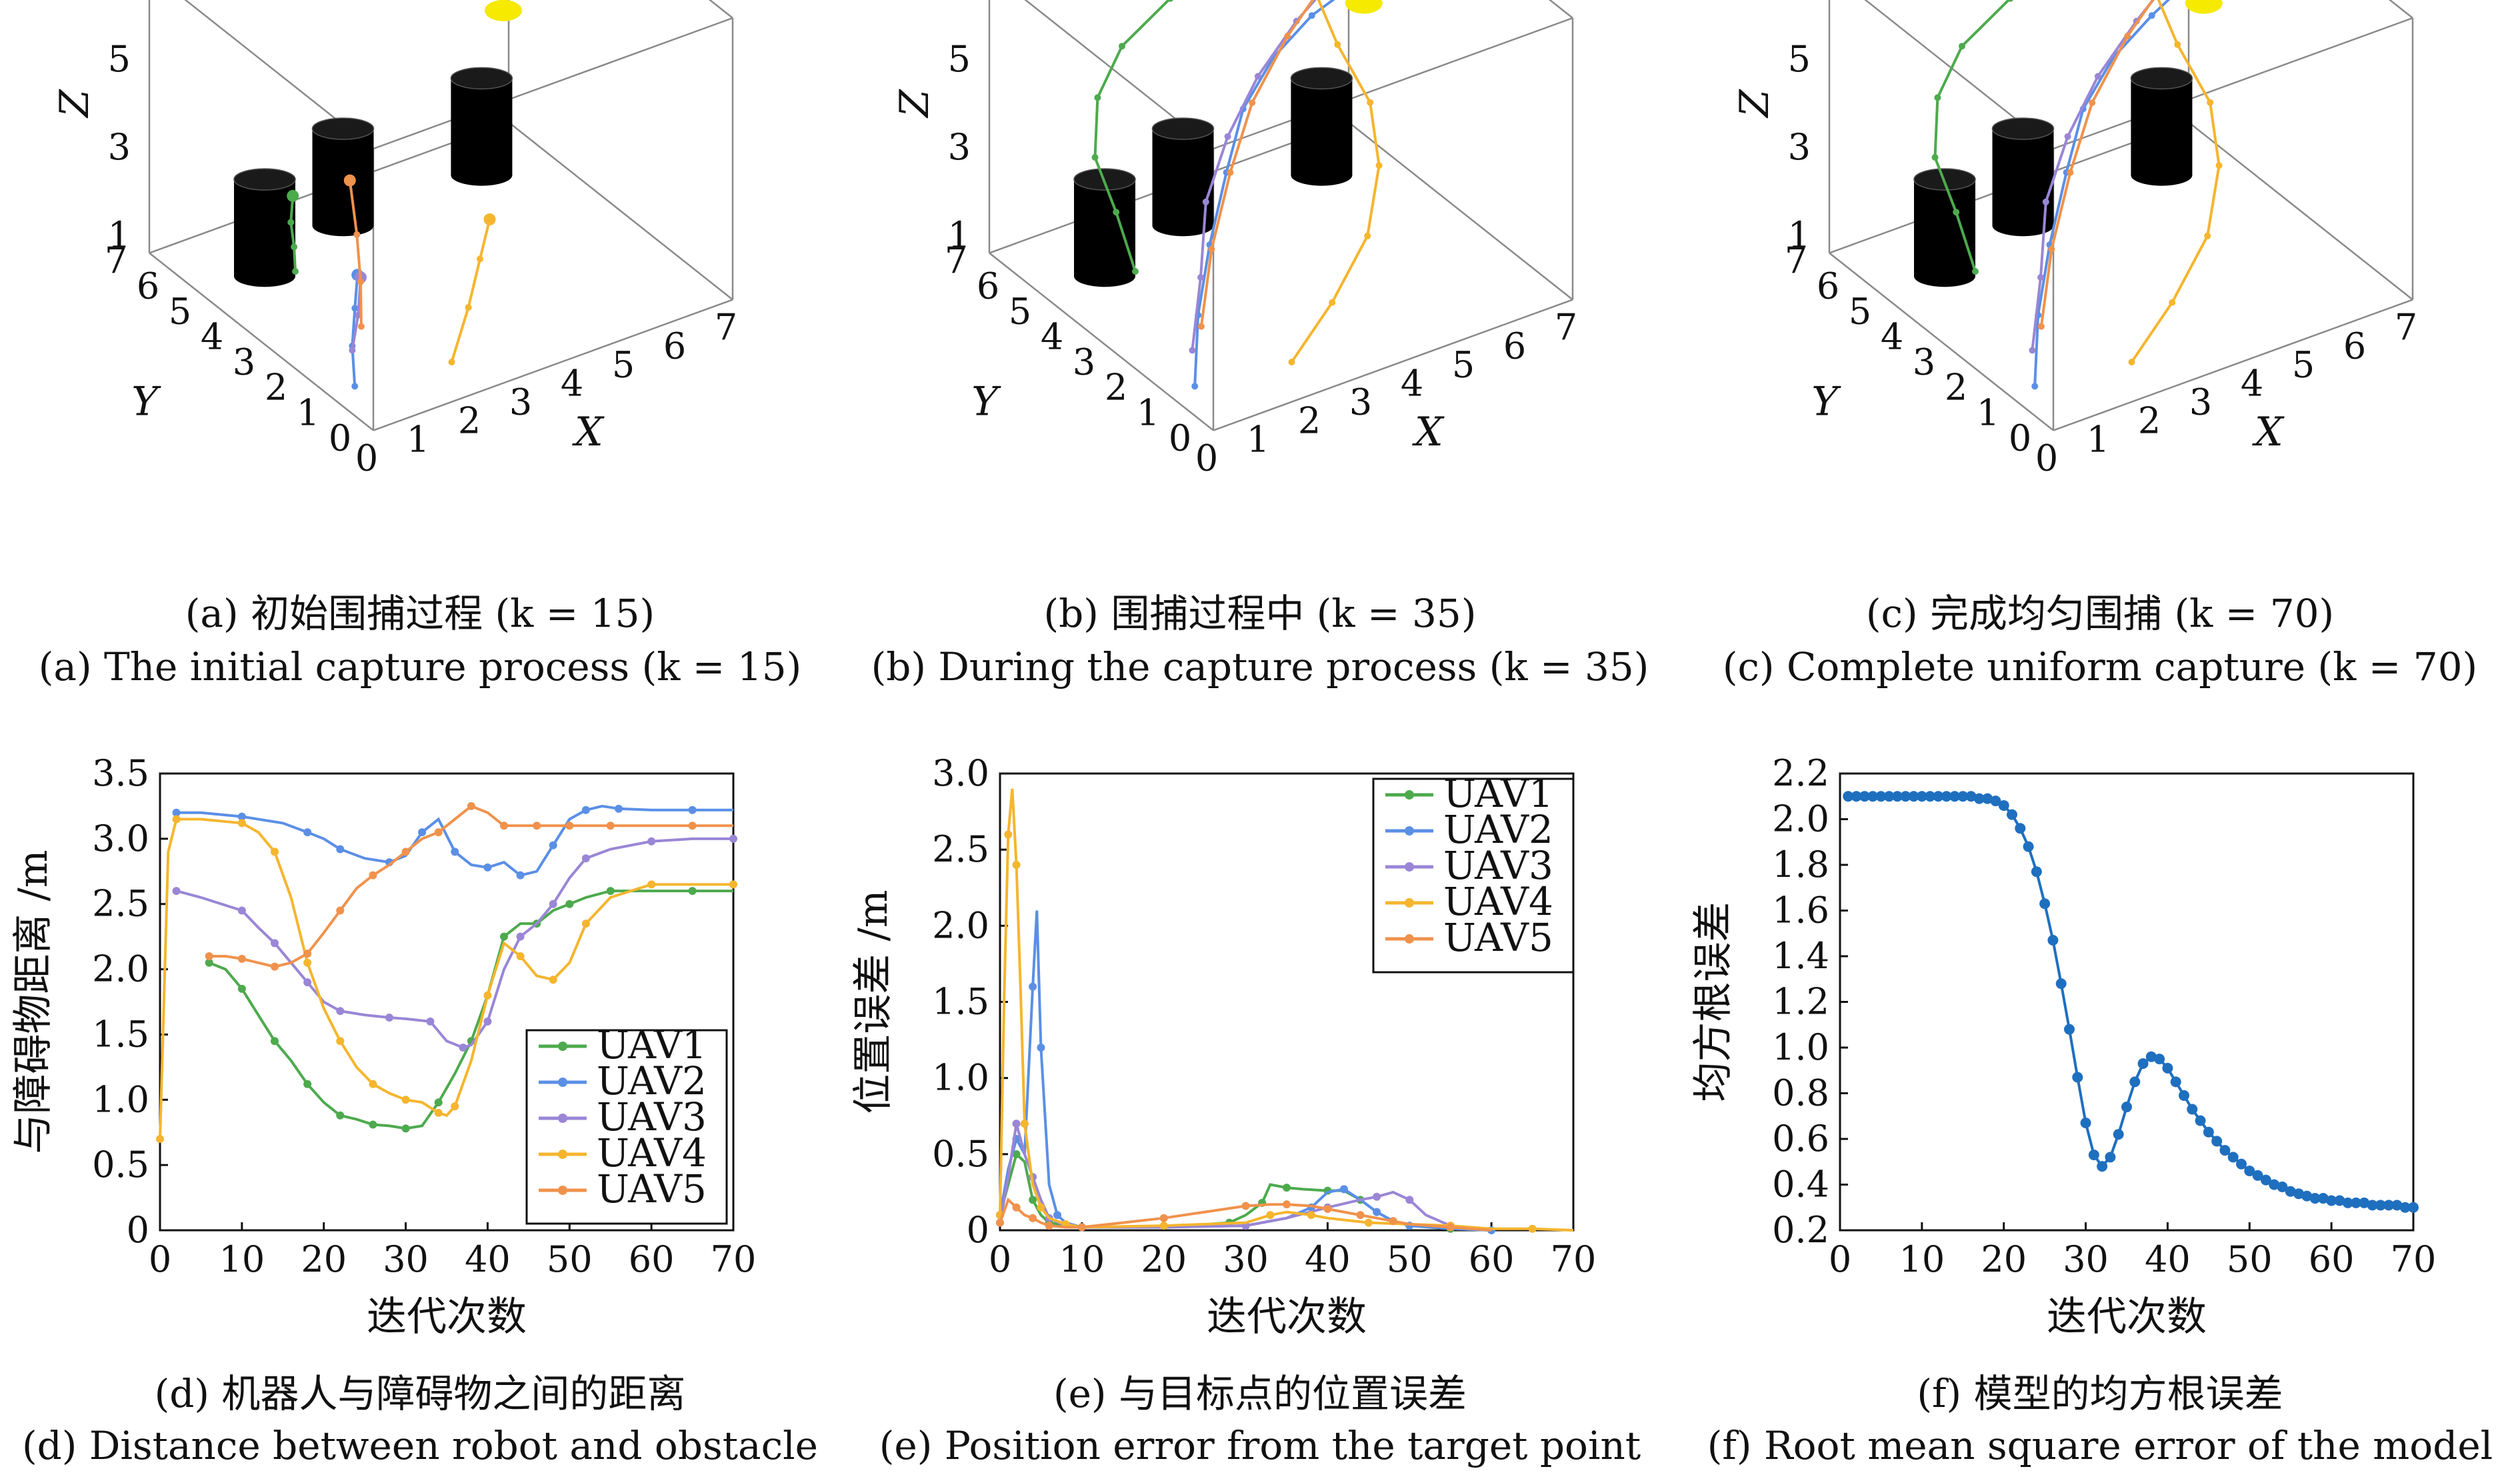 Image resolution: width=2520 pixels, height=1473 pixels. What do you see at coordinates (1180, 438) in the screenshot?
I see `y-tick-label: 0` at bounding box center [1180, 438].